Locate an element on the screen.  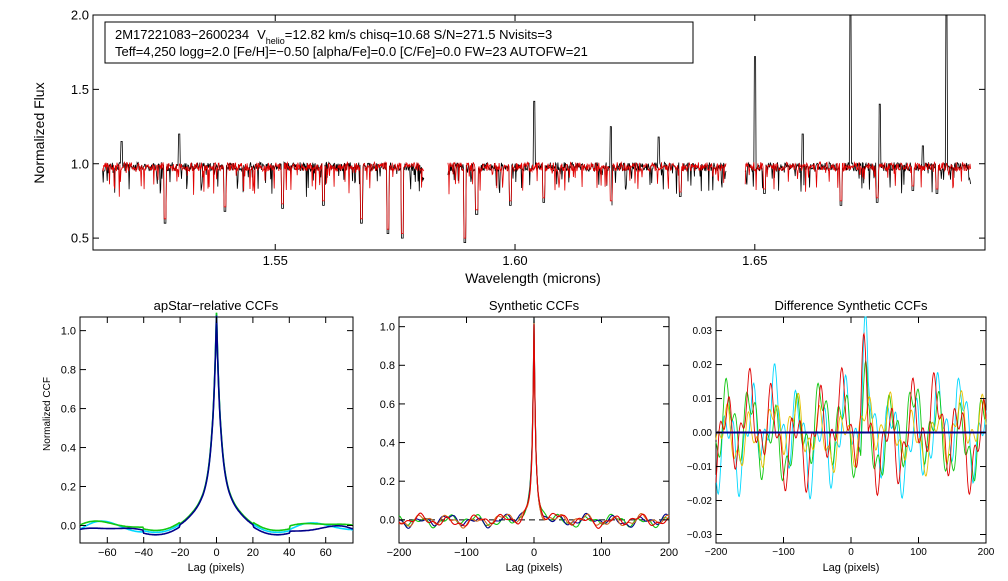
difference-ccf-ytick-label: 0.02 is located at coordinates (703, 365).